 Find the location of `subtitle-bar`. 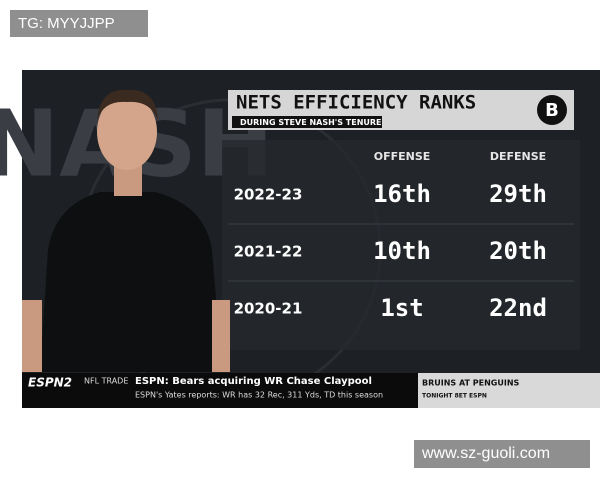

subtitle-bar is located at coordinates (307, 122).